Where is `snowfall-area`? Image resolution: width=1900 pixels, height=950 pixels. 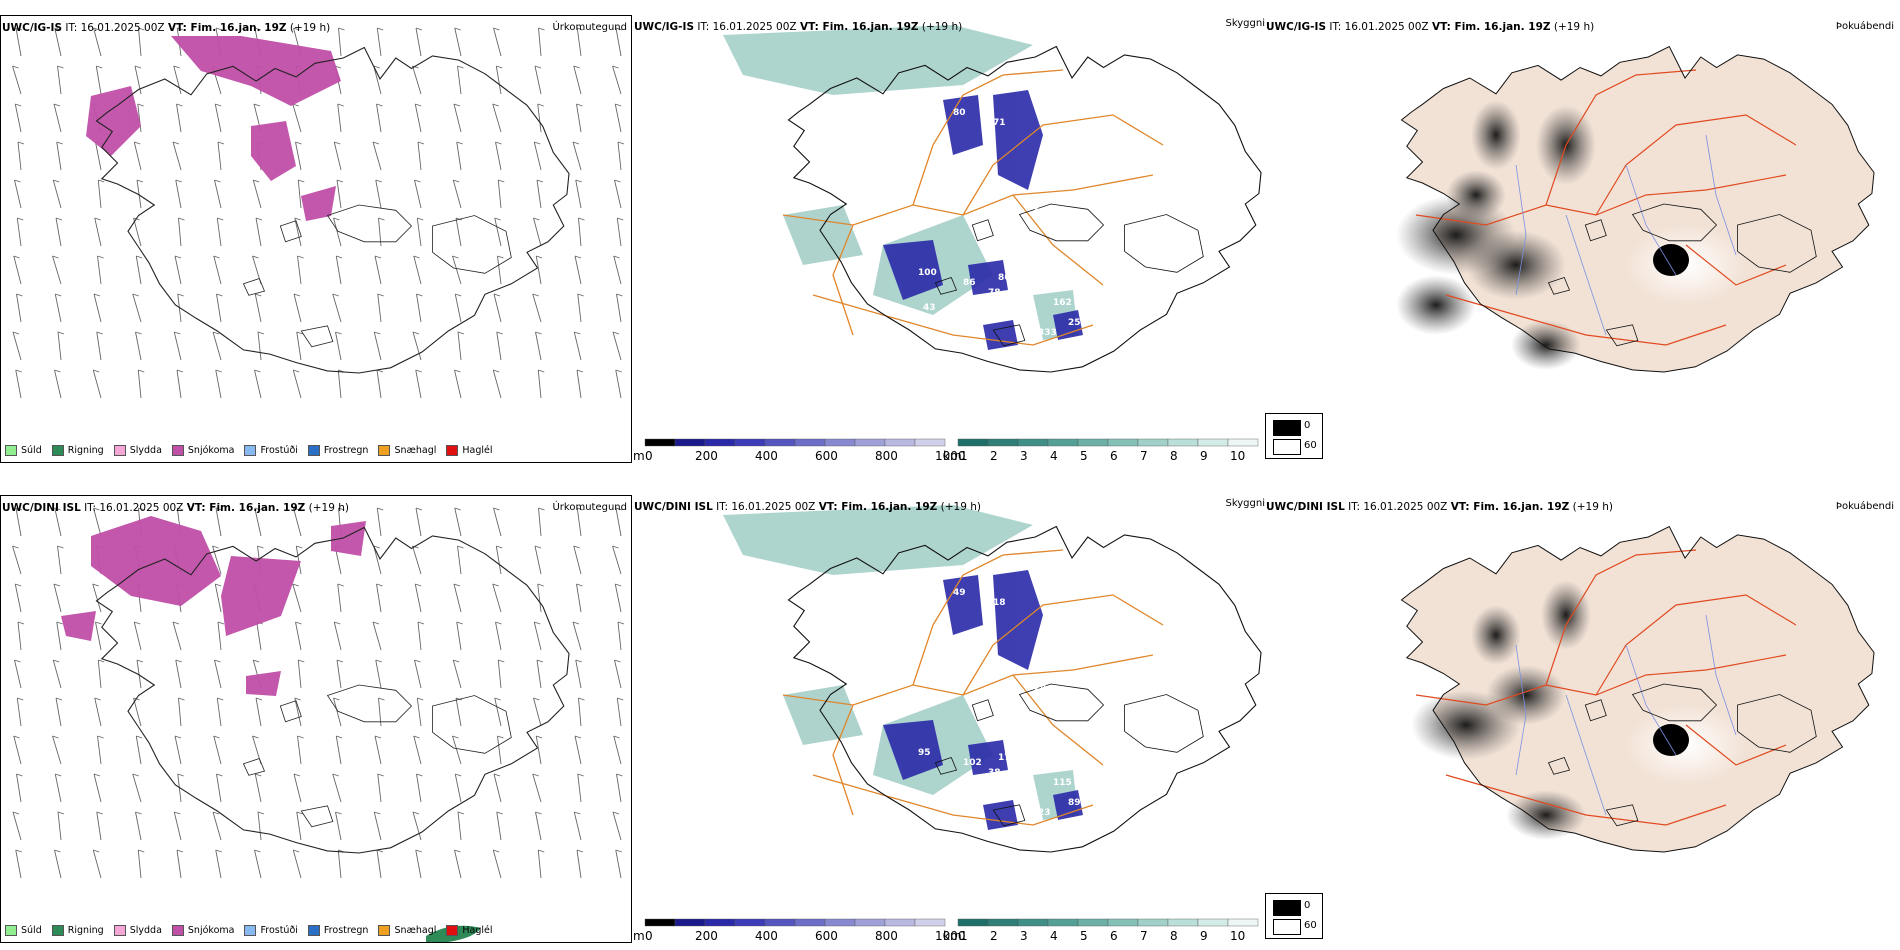 snowfall-area is located at coordinates (263, 683).